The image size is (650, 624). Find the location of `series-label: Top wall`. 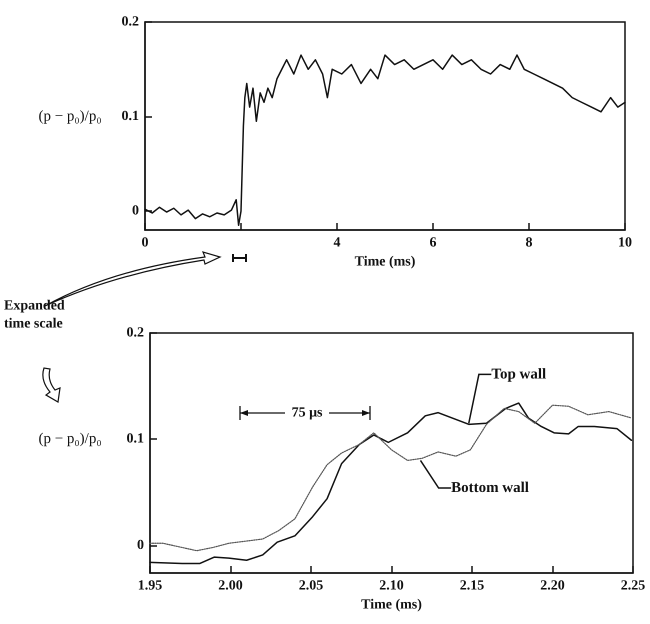

series-label: Top wall is located at coordinates (518, 374).